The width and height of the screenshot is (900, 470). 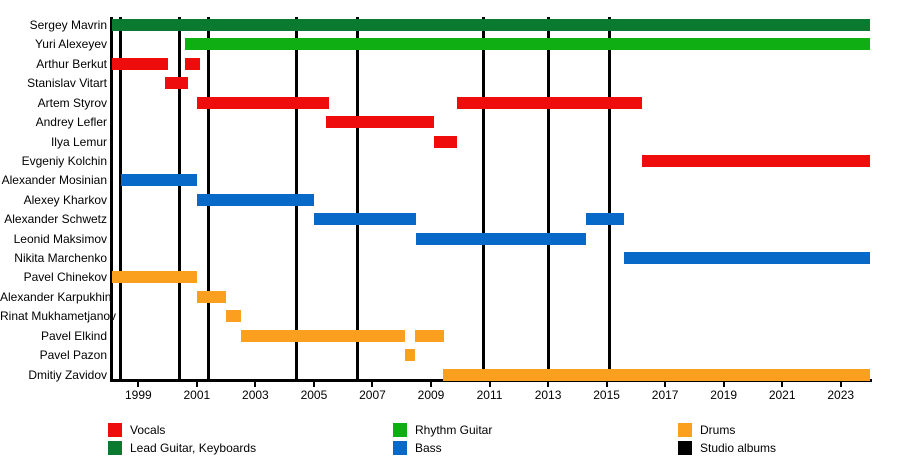 I want to click on member-label-10: Alexander Schwetz, so click(x=55, y=219).